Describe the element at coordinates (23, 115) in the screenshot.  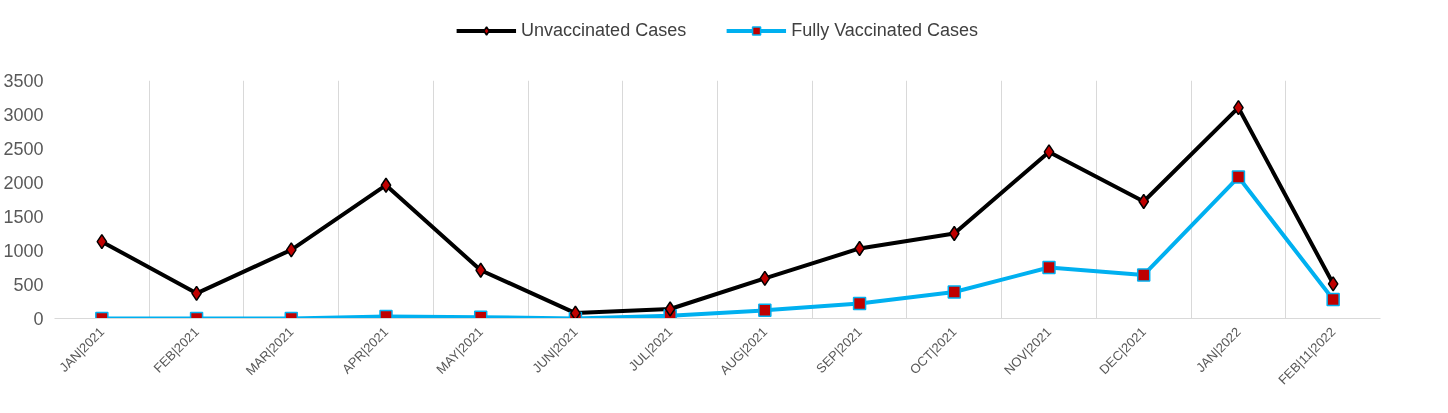
I see `y-tick-label: 3000` at that location.